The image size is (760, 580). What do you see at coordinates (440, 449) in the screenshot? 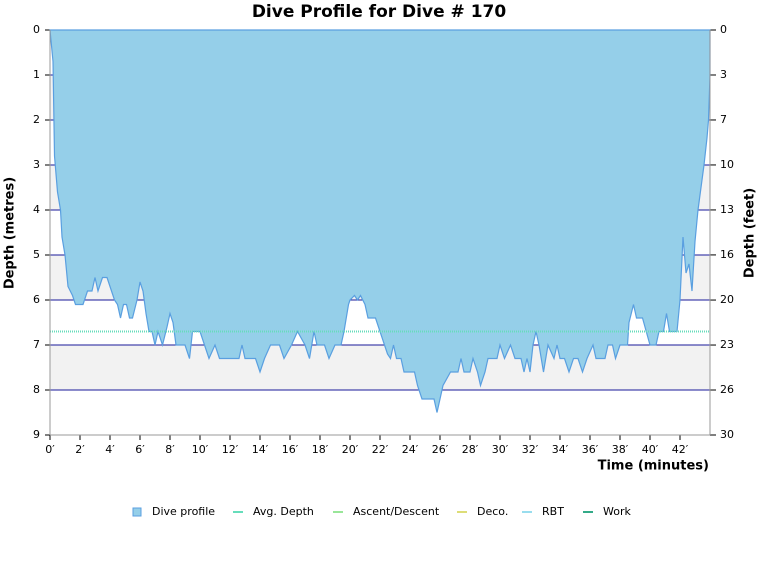
I see `x-tick-label: 26′` at bounding box center [440, 449].